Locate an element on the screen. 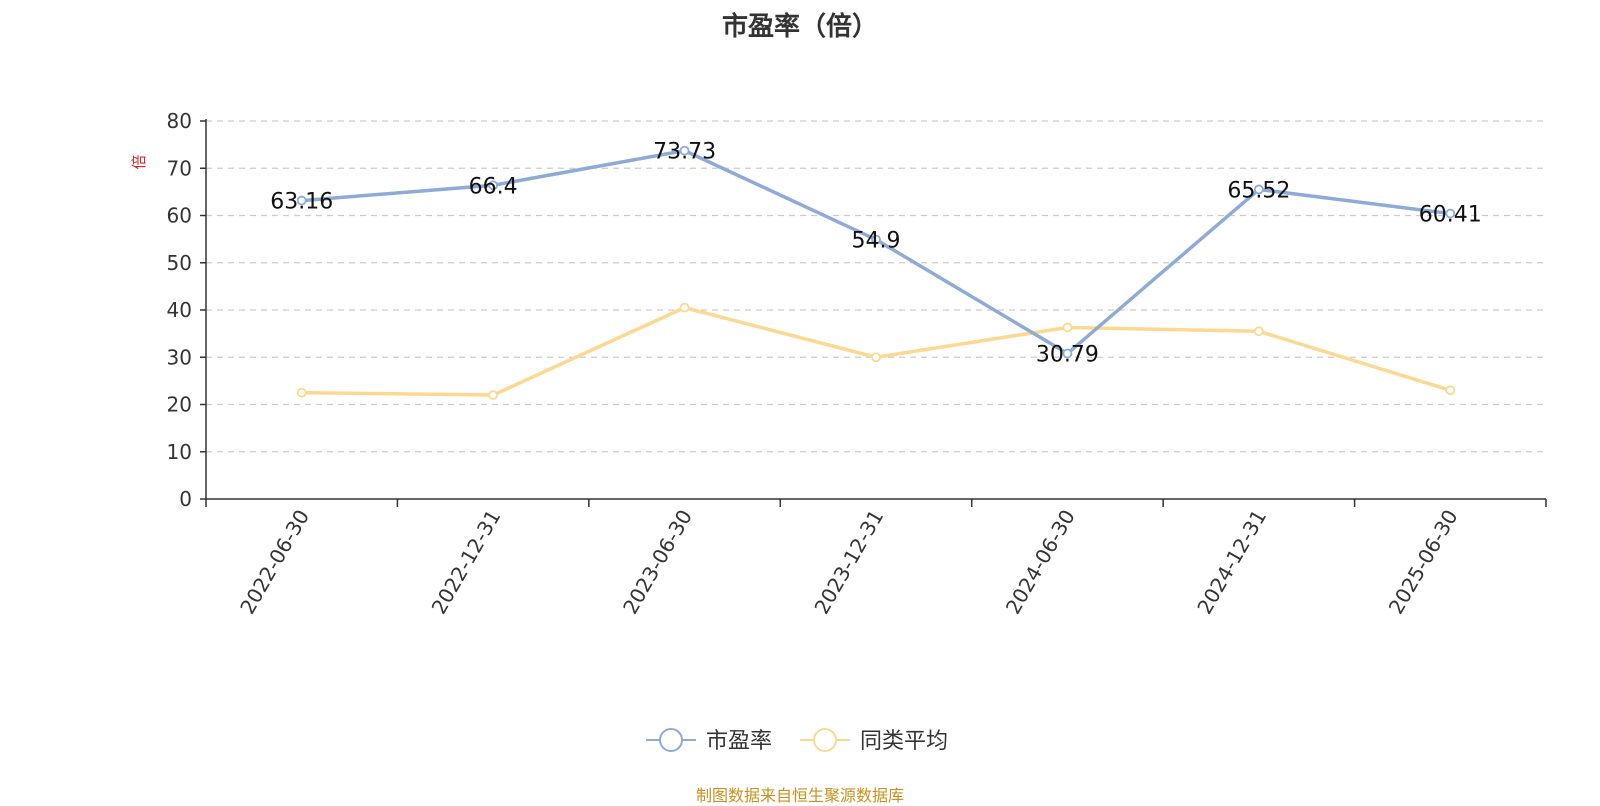 The height and width of the screenshot is (806, 1600). data-label: 65.52 is located at coordinates (1258, 190).